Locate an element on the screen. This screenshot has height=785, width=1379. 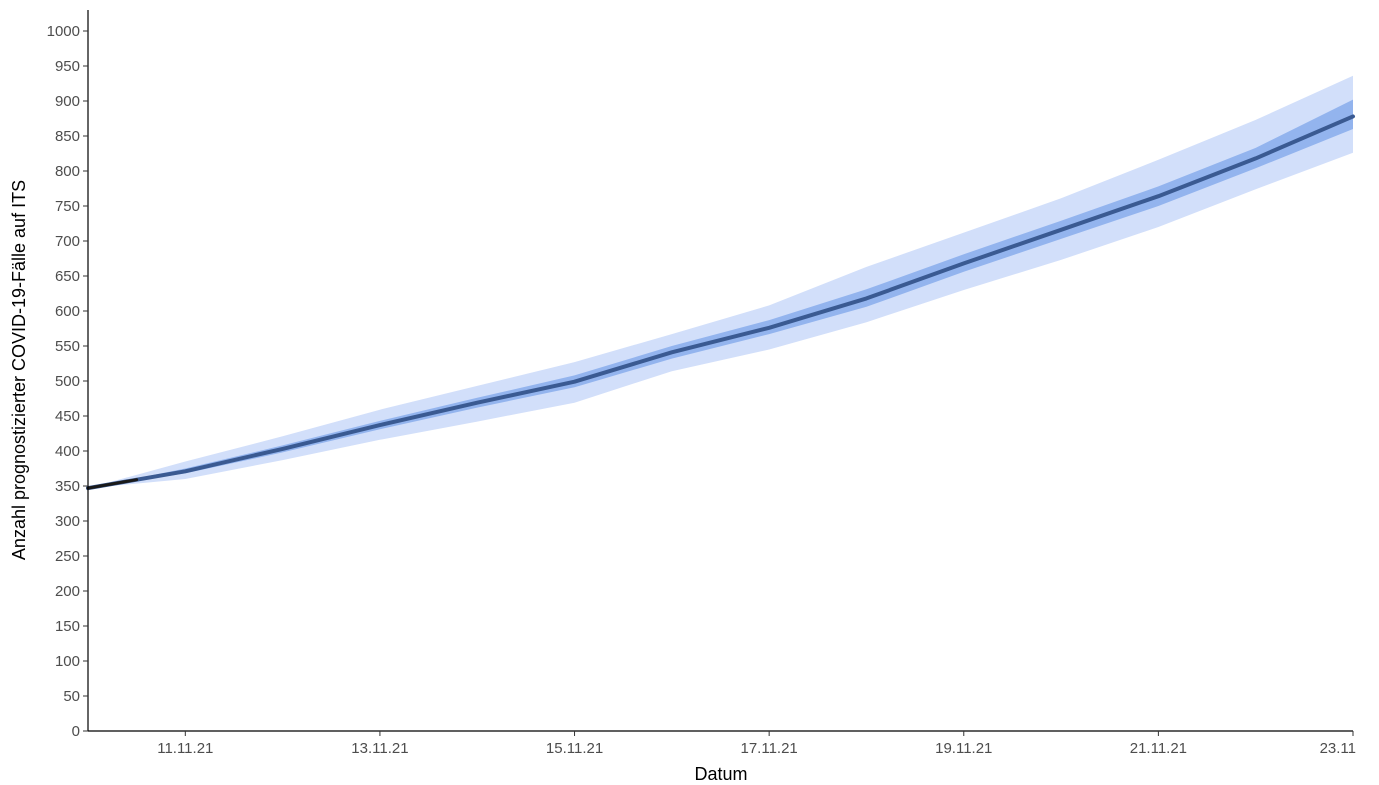
y-tick-label: 150 is located at coordinates (67, 626).